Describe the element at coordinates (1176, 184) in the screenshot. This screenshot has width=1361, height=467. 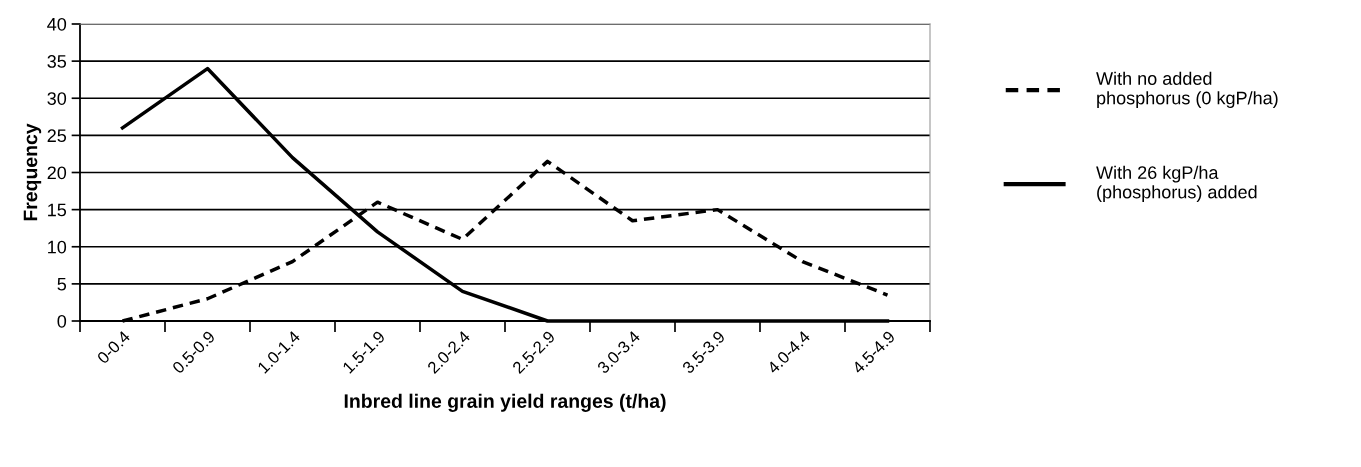
I see `legend-label: With 26 kgP/ha (phosphorus) added` at that location.